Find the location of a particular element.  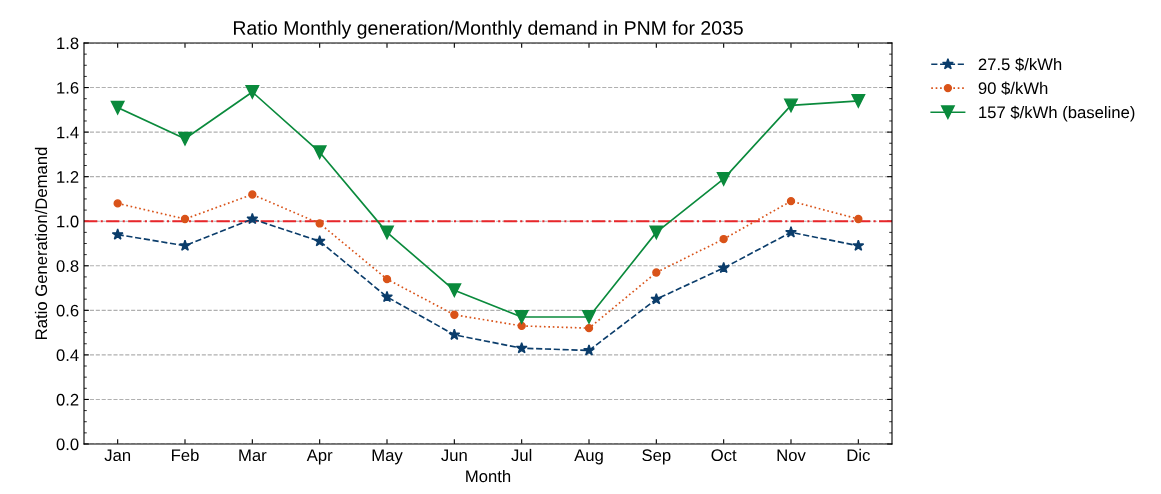

x-tick-label: Nov is located at coordinates (791, 455).